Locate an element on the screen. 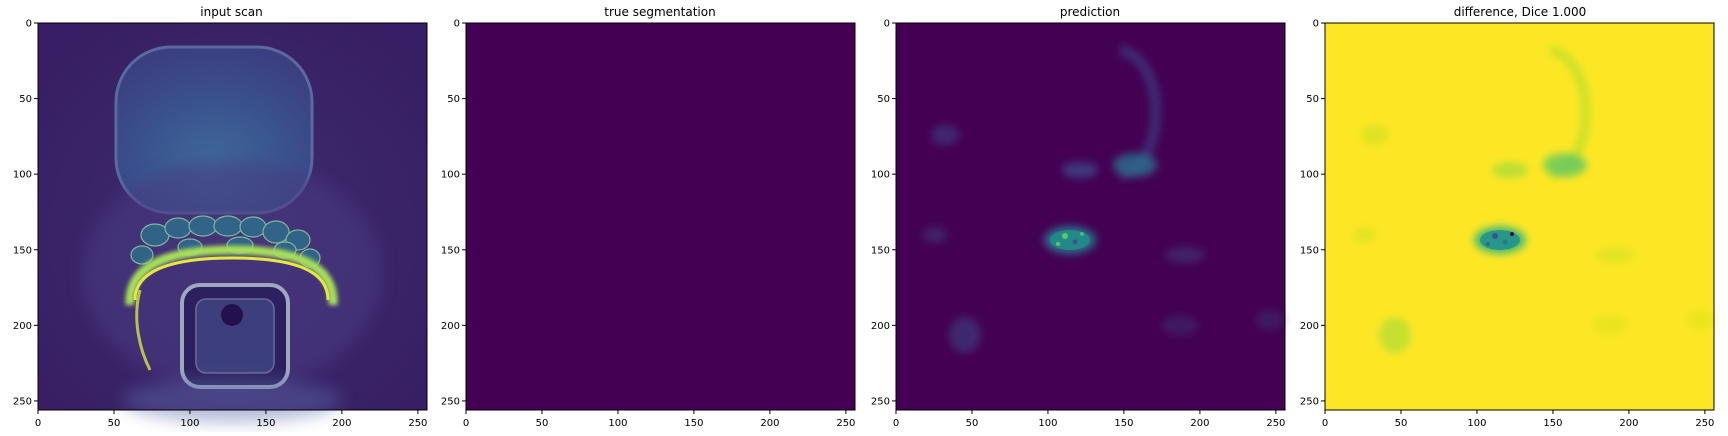 This screenshot has width=1728, height=436. bright-streak is located at coordinates (143, 330).